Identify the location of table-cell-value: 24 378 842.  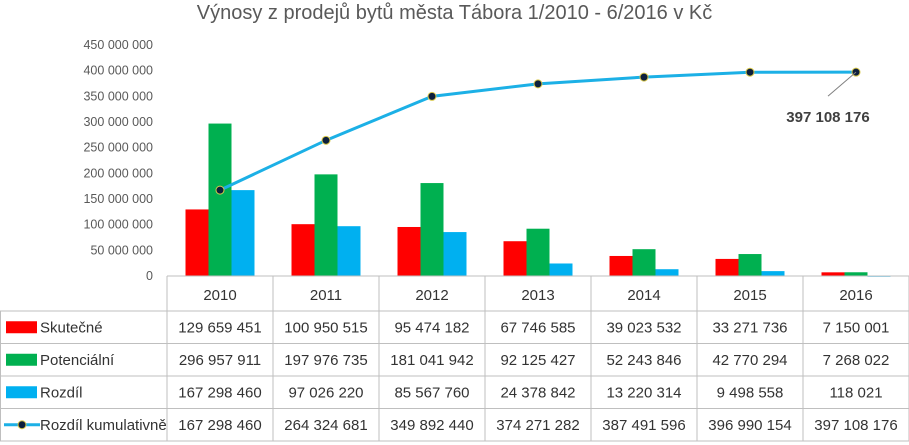
(537, 392).